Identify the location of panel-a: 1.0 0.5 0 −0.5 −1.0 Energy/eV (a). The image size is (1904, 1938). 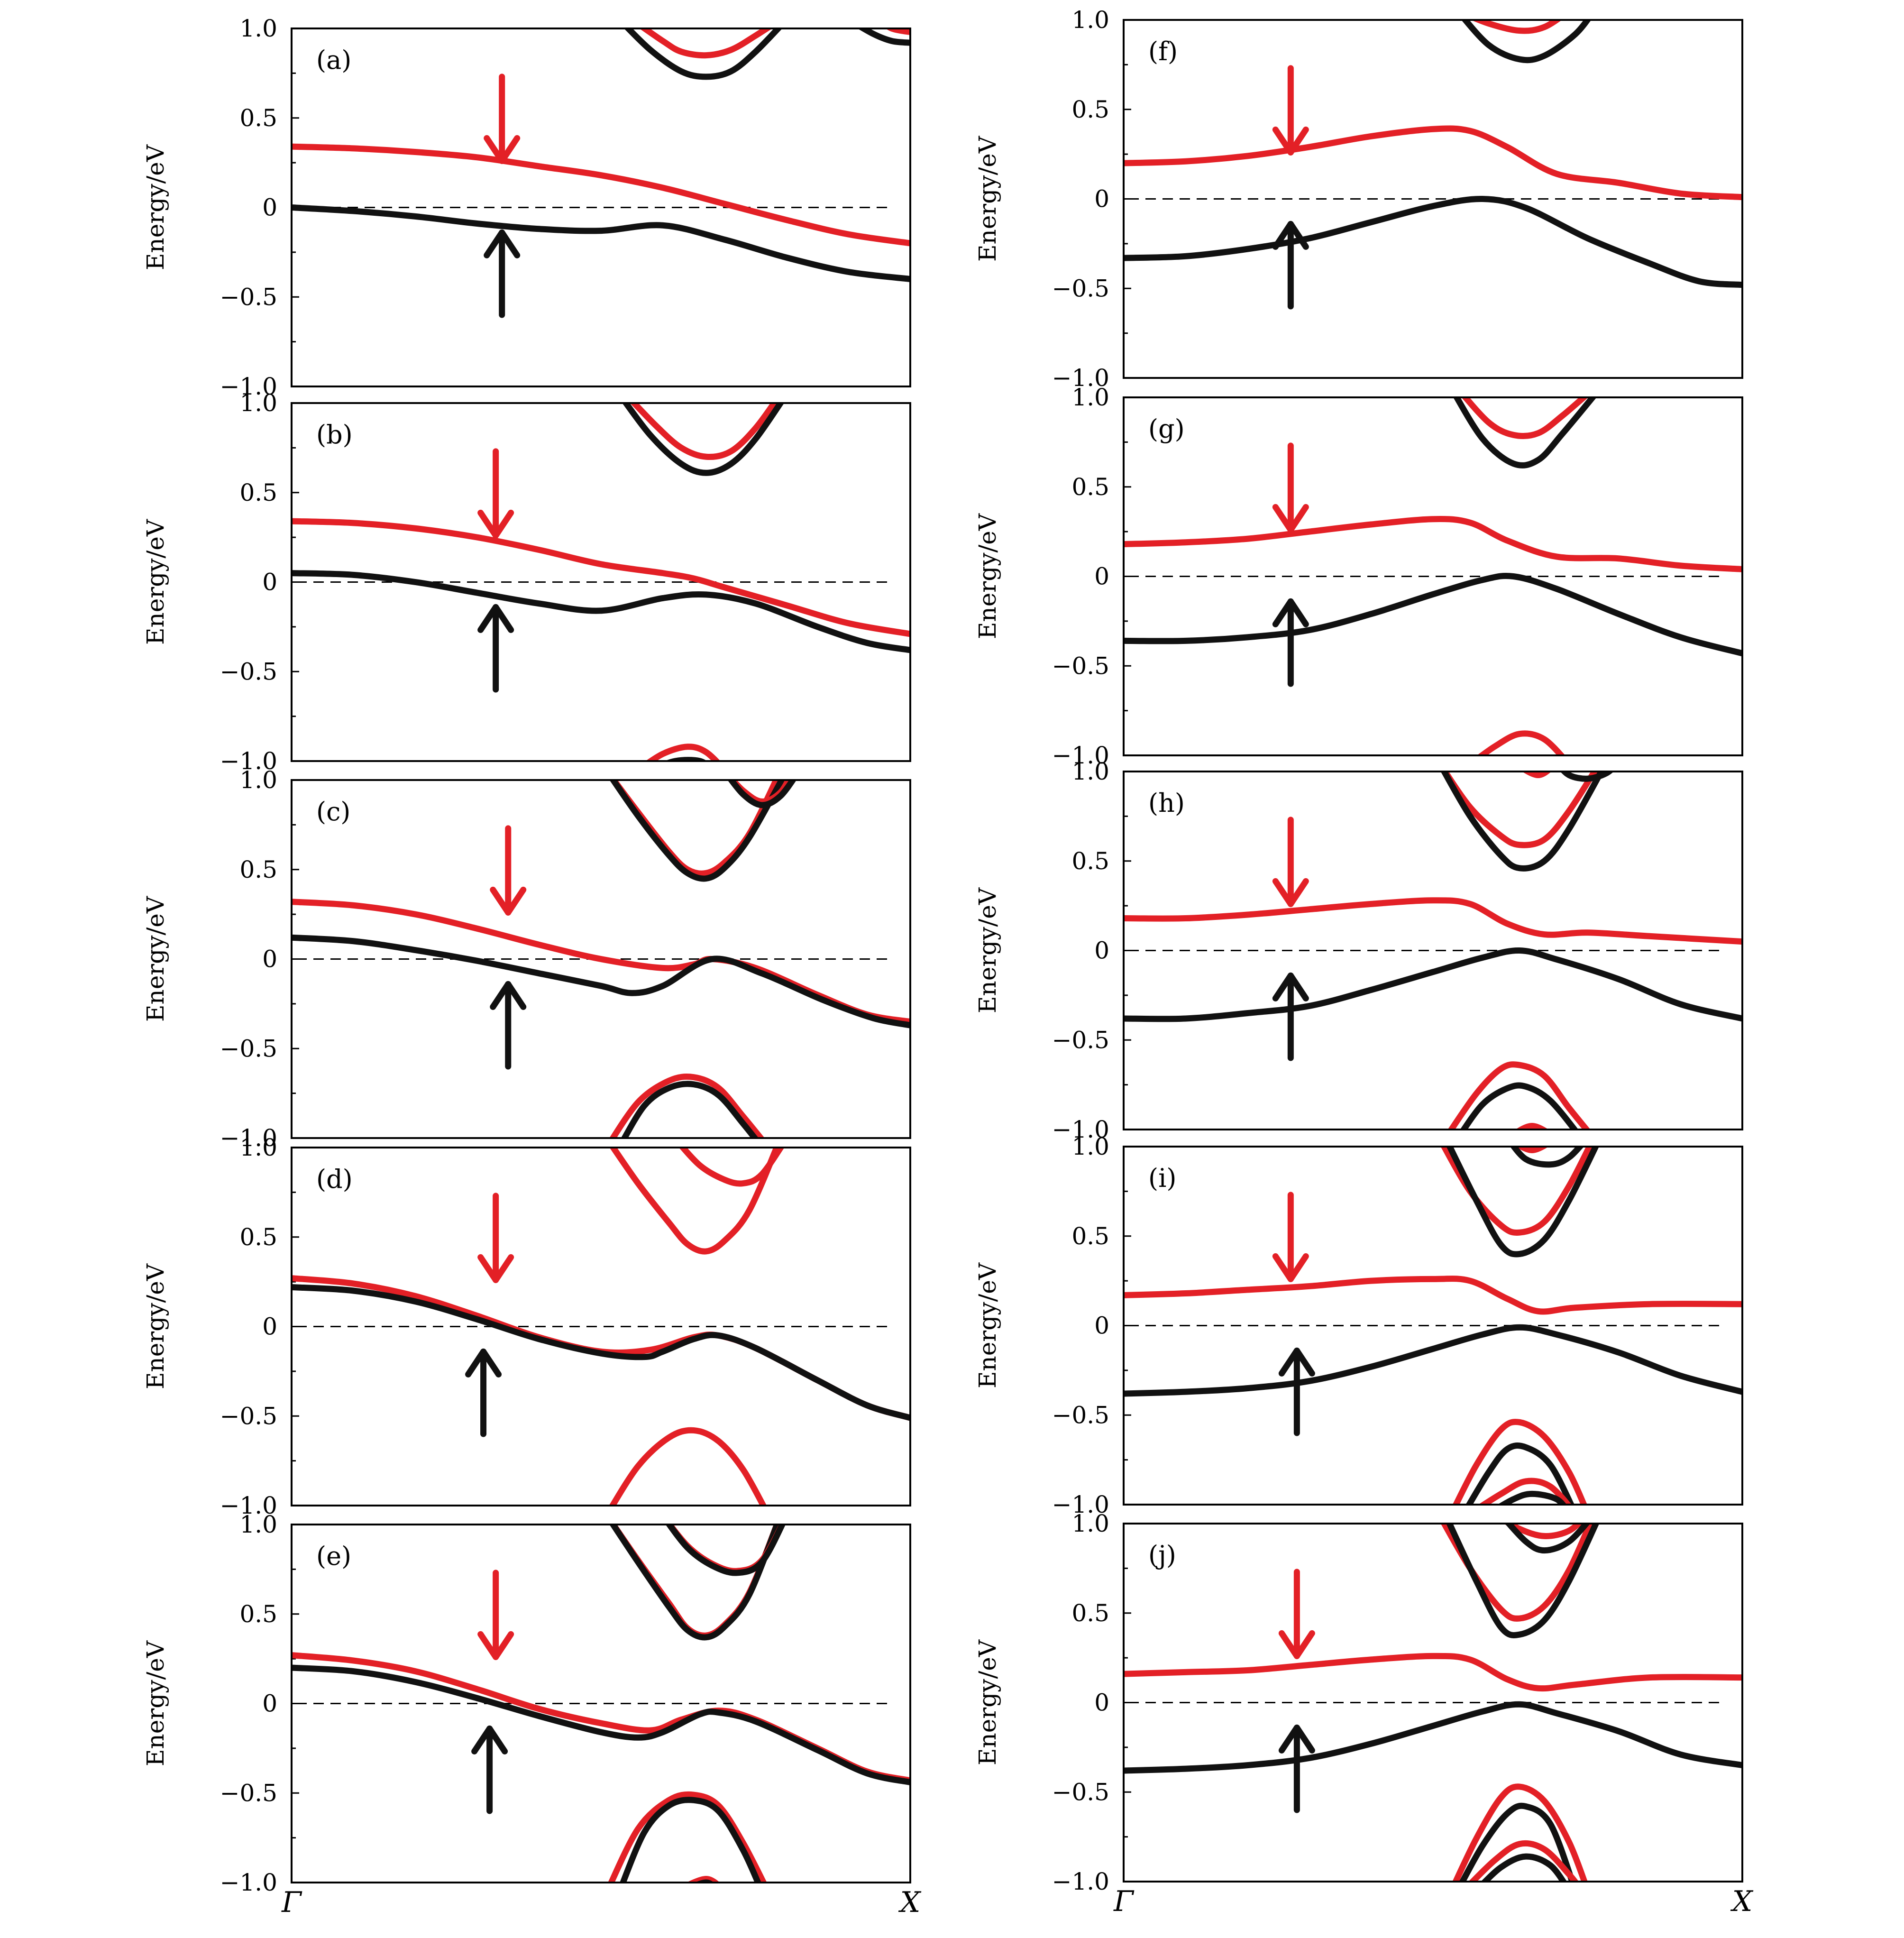
(526, 208).